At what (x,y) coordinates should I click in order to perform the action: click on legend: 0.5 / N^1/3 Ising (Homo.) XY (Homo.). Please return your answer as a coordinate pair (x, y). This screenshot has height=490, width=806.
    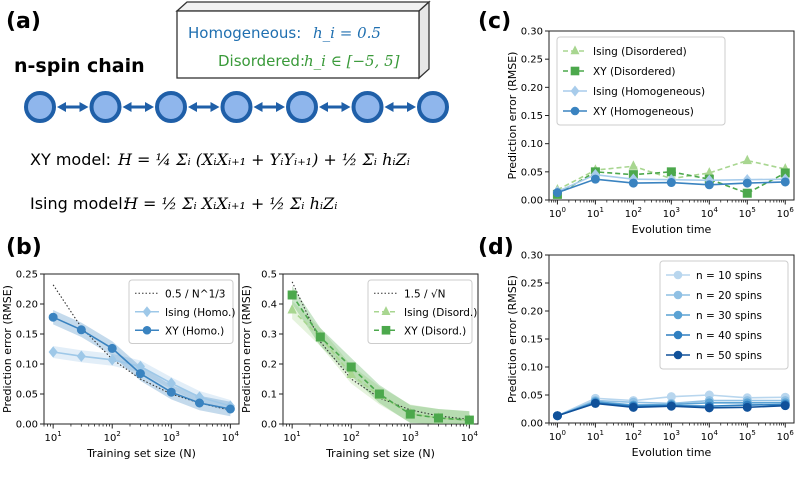
    Looking at the image, I should click on (181, 311).